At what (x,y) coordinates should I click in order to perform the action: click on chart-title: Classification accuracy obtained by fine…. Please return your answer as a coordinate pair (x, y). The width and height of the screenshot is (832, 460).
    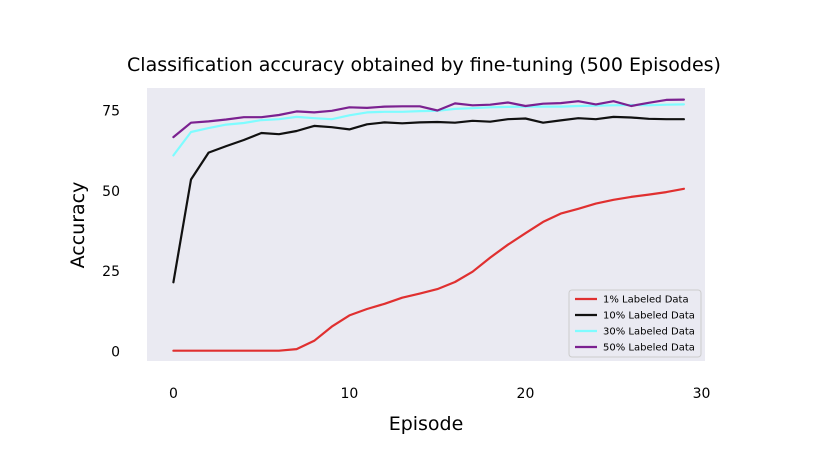
    Looking at the image, I should click on (424, 65).